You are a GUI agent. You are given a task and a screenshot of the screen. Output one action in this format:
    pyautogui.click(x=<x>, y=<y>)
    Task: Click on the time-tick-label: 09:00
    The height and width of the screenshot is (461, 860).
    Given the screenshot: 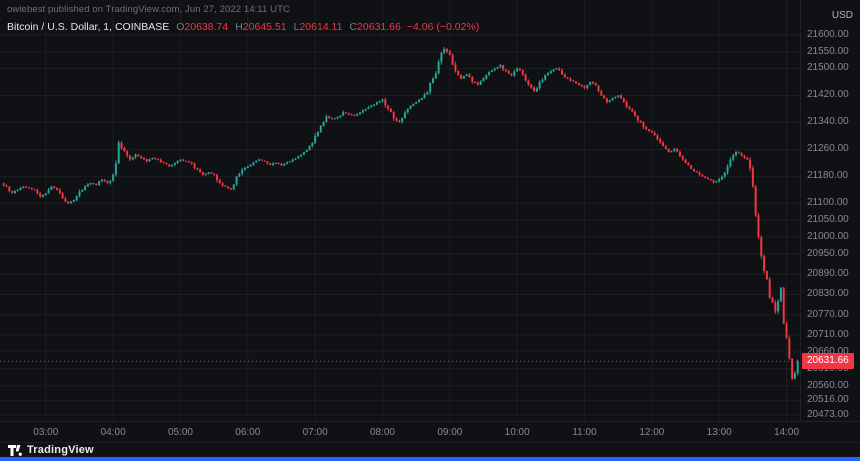 What is the action you would take?
    pyautogui.click(x=450, y=432)
    